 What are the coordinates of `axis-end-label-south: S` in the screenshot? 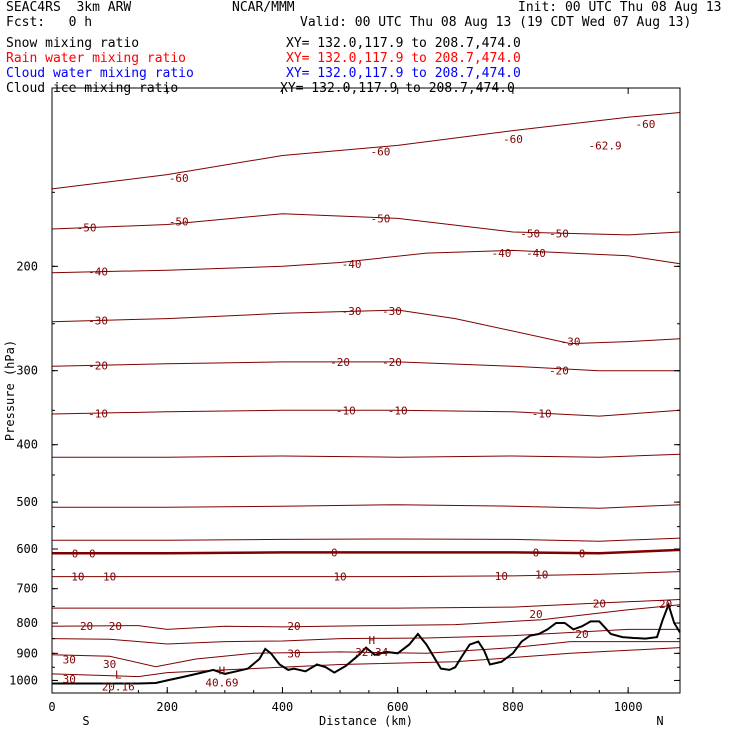 It's located at (85, 721).